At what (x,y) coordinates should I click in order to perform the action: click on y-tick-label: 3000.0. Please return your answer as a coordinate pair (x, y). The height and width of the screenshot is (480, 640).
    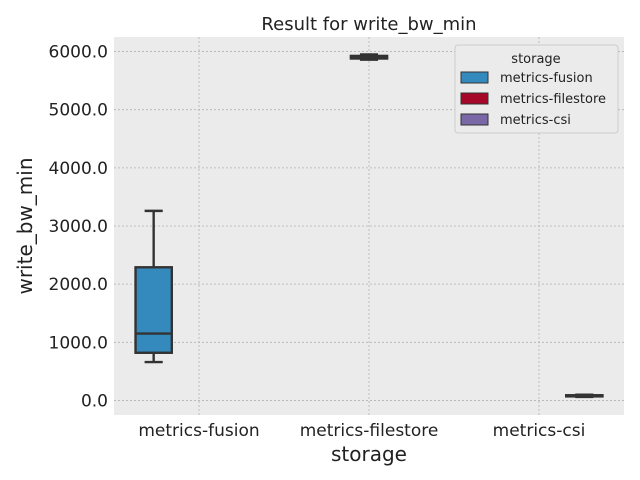
    Looking at the image, I should click on (78, 227).